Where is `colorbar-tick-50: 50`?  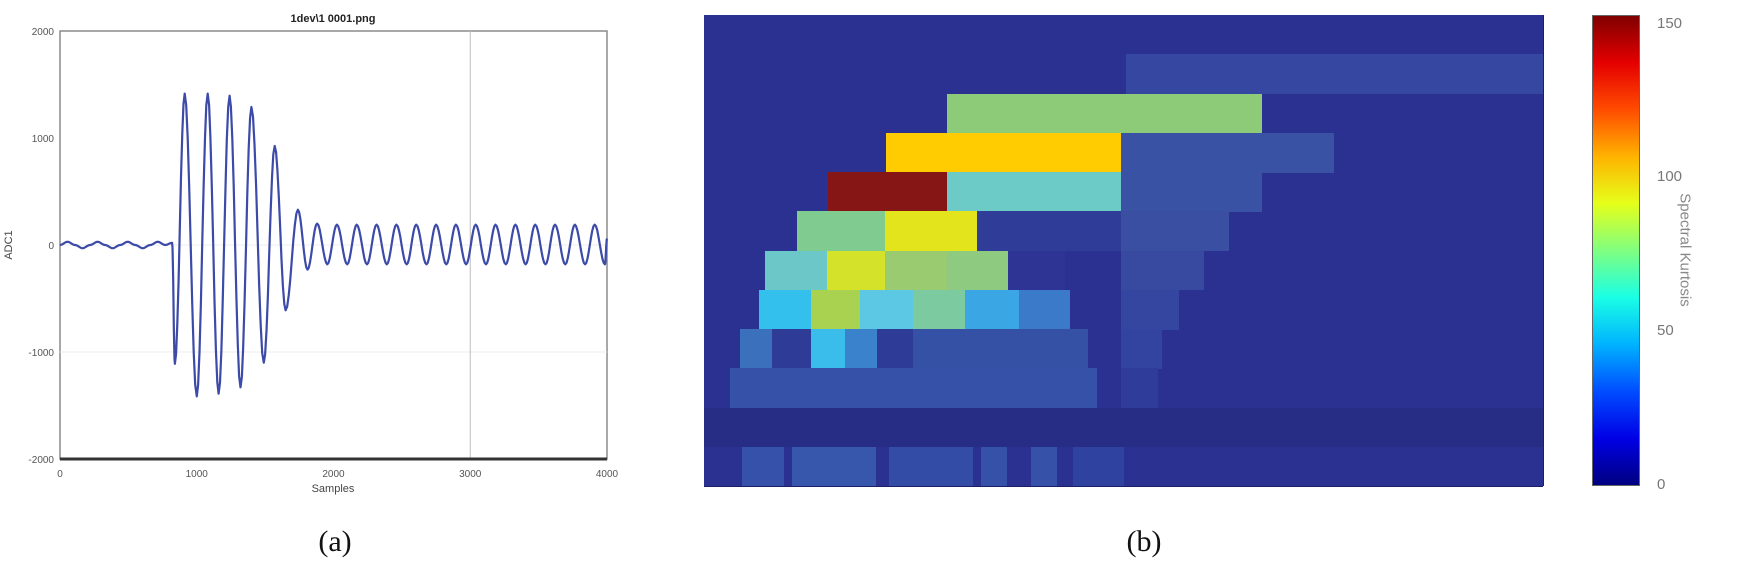 colorbar-tick-50: 50 is located at coordinates (1665, 330).